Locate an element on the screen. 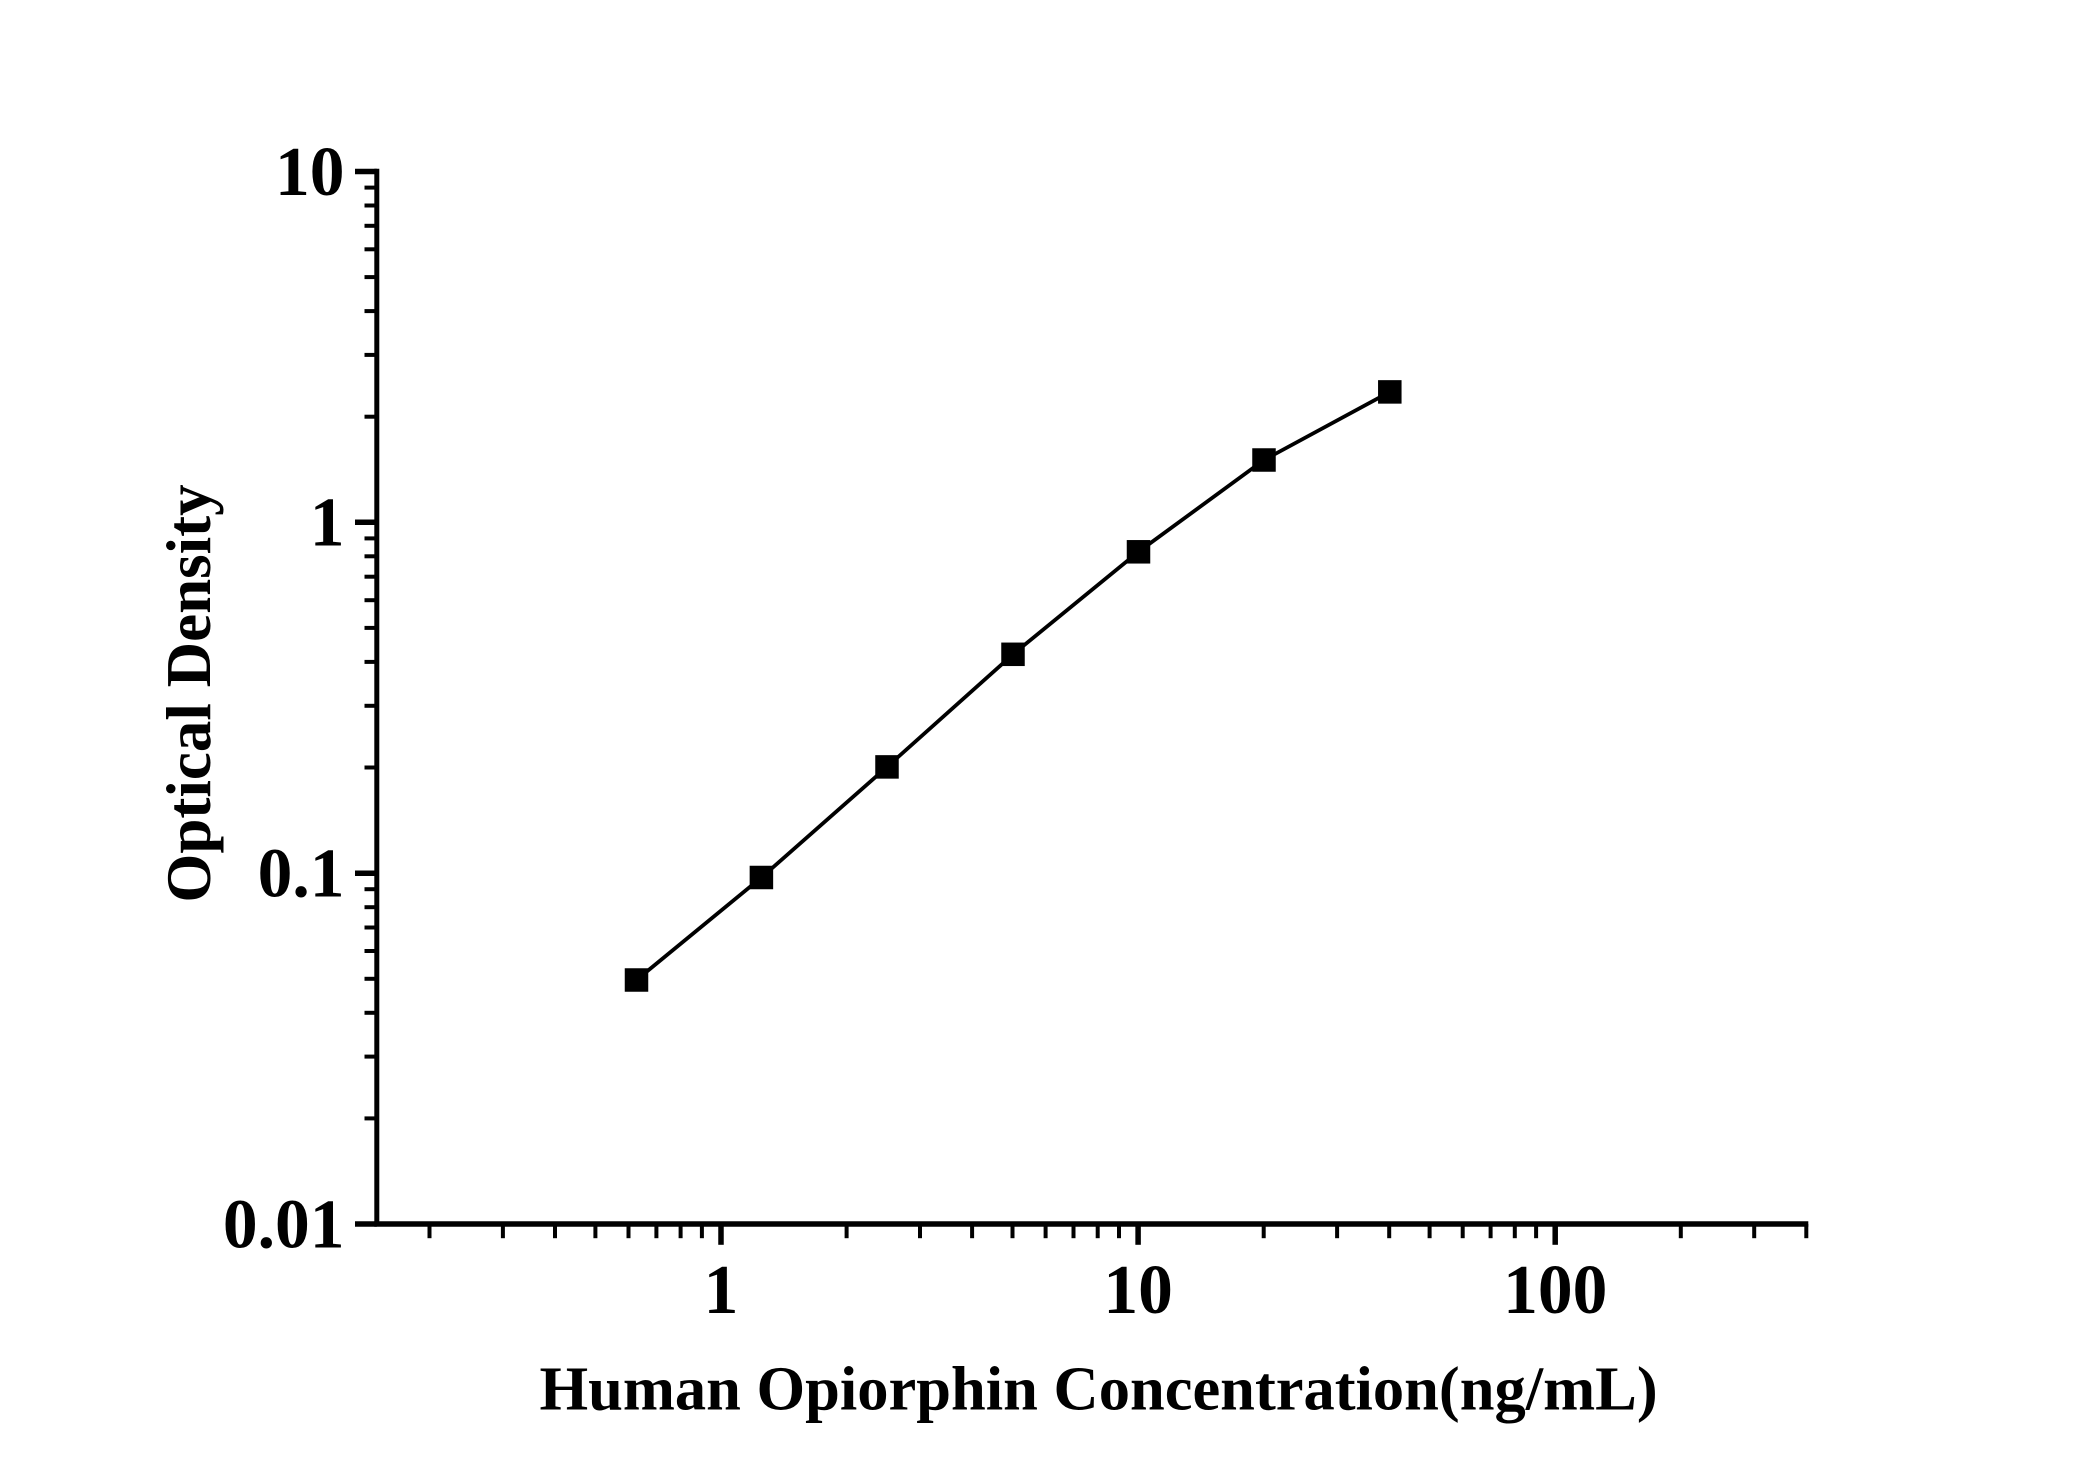  svg-text: 0.01 is located at coordinates (284, 1224).